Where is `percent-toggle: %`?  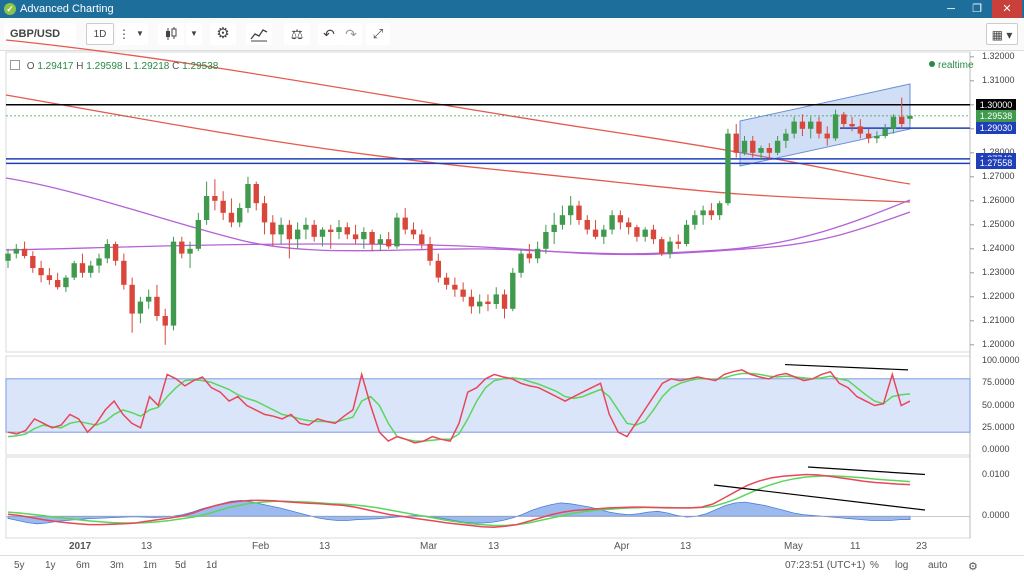
percent-toggle: % is located at coordinates (874, 565).